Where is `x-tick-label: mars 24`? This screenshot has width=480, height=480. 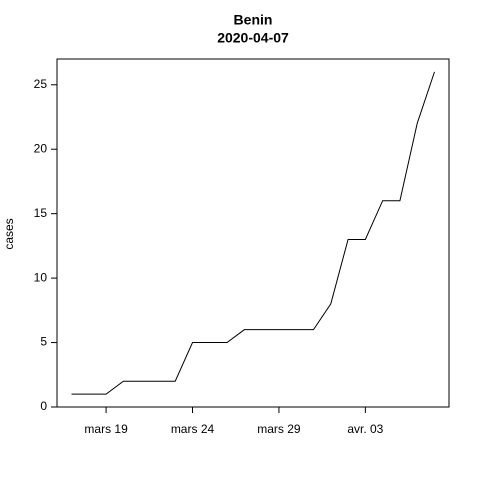 x-tick-label: mars 24 is located at coordinates (193, 429).